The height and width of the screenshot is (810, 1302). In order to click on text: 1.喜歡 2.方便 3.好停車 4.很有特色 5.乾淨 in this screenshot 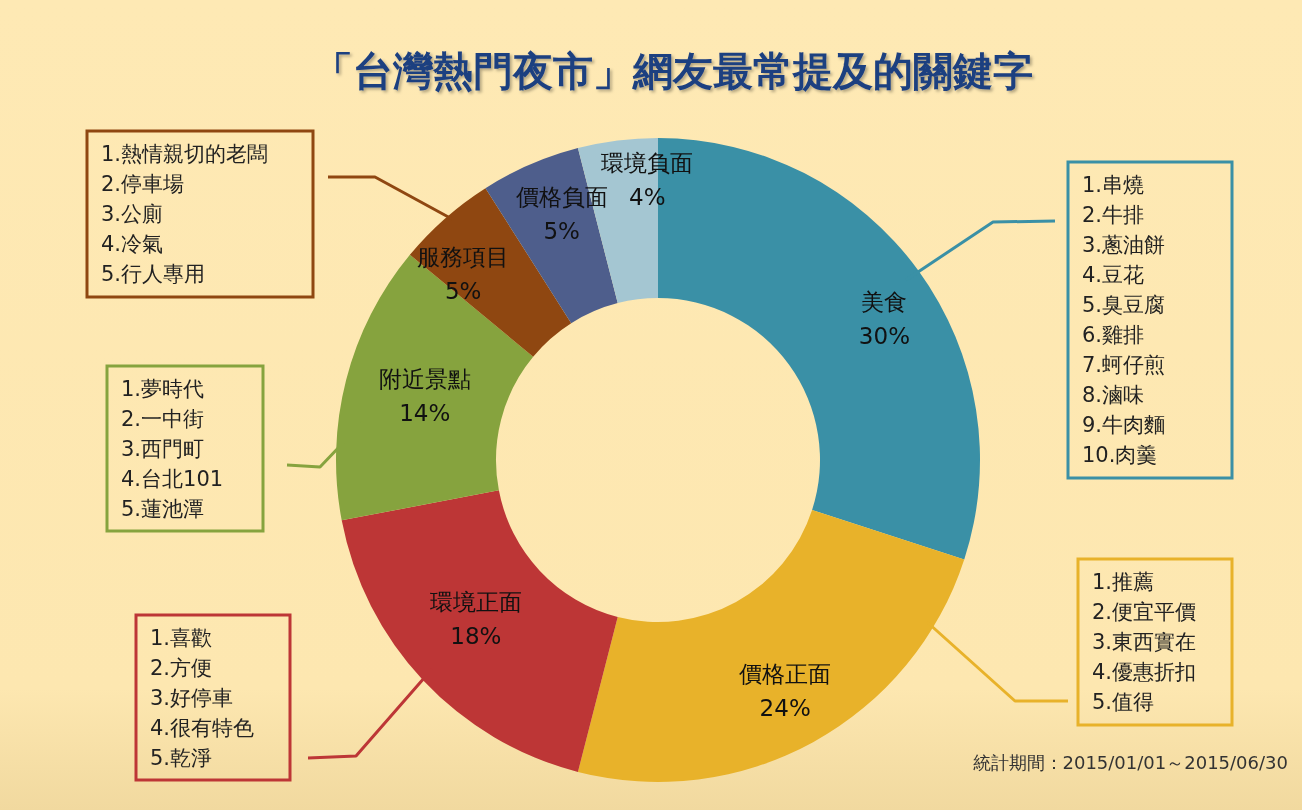, I will do `click(202, 698)`.